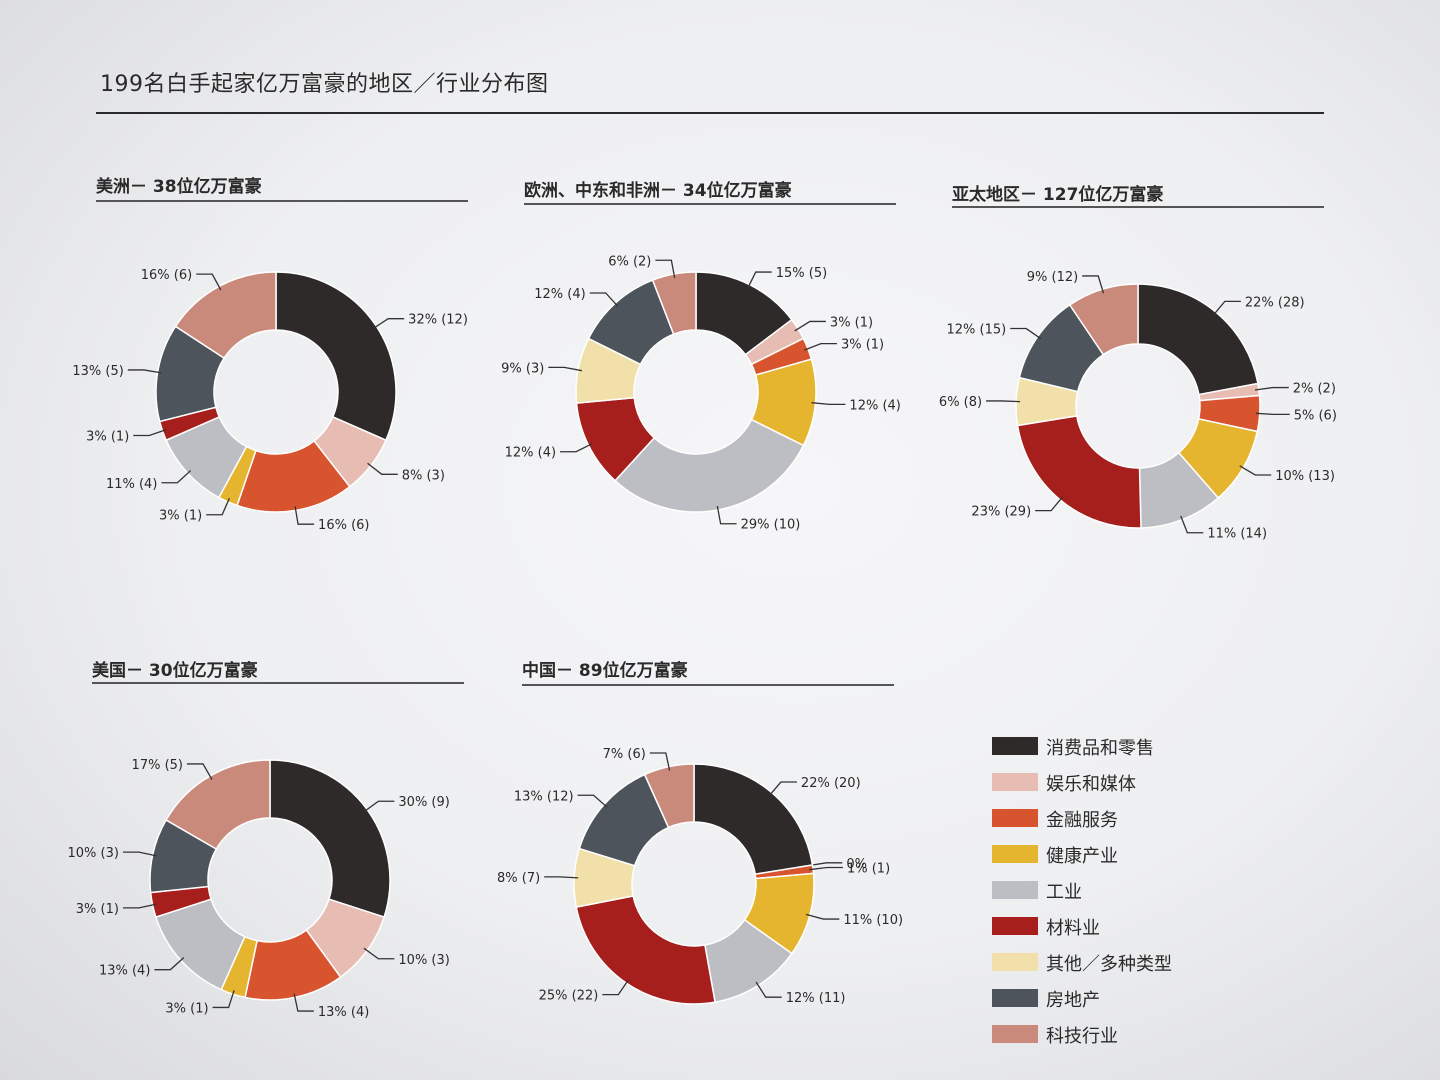  Describe the element at coordinates (324, 84) in the screenshot. I see `page-title: 199名白手起家亿万富豪的地区／行业分布图` at that location.